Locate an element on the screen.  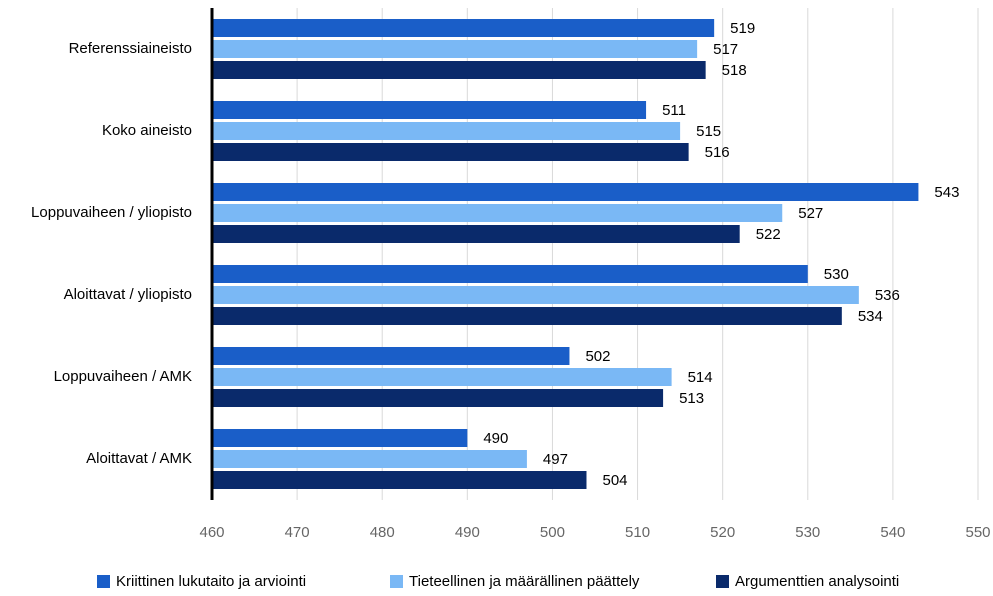
y-tick-label: Loppuvaiheen / AMK is located at coordinates (123, 376).